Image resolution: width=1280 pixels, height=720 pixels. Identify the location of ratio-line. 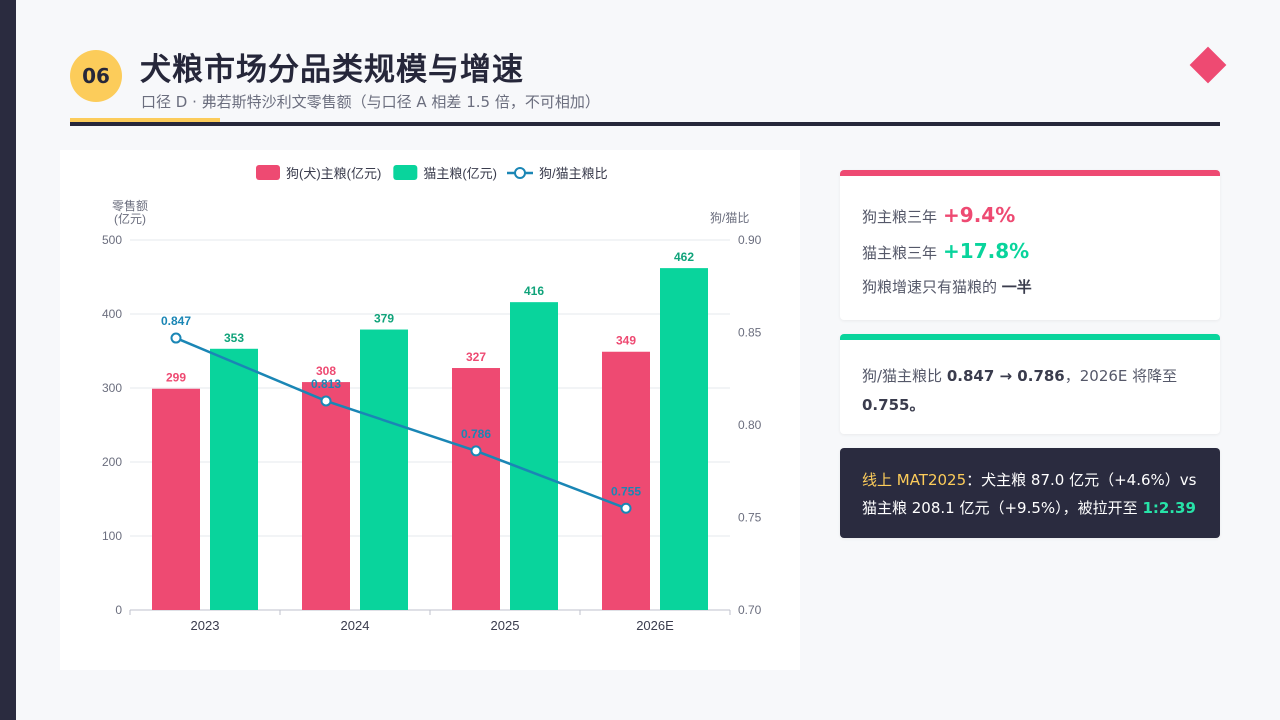
(401, 423).